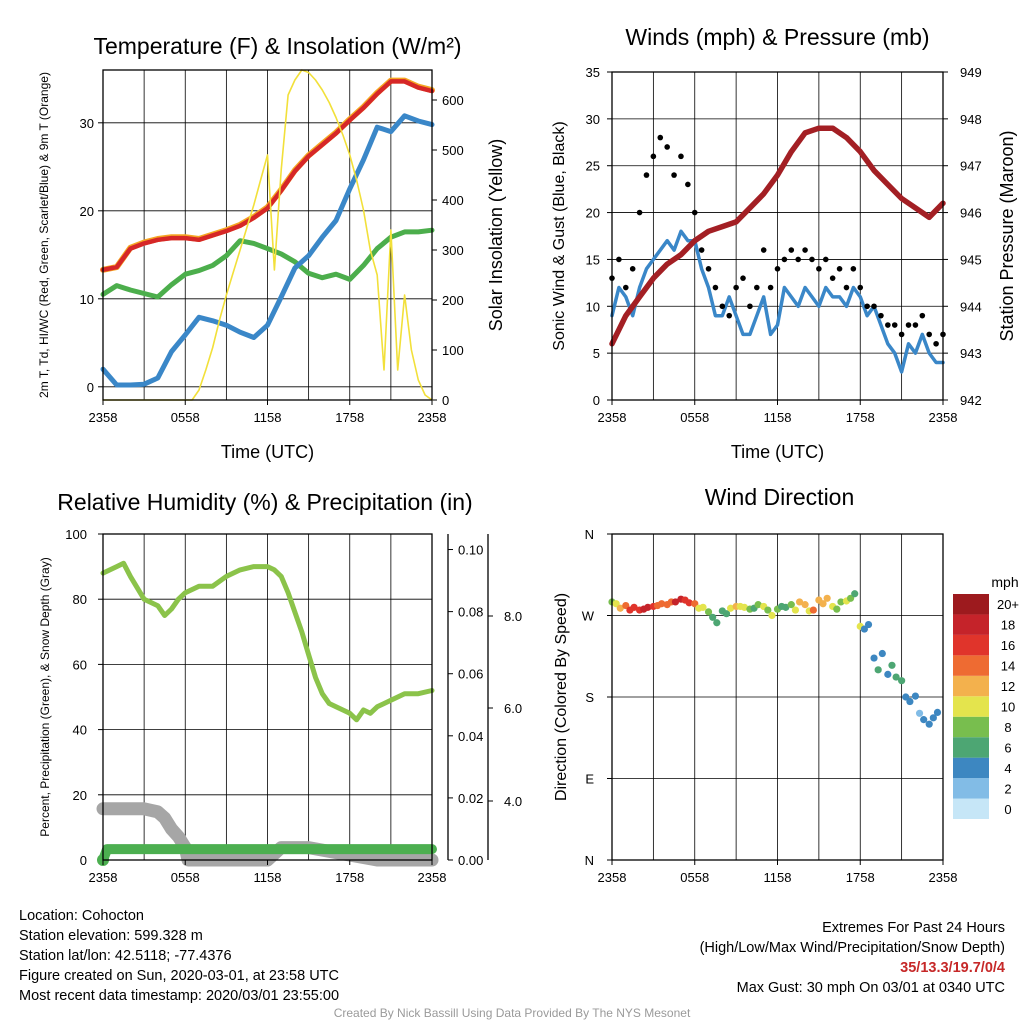 This screenshot has height=1024, width=1024. I want to click on y-right-tick-label: 200, so click(453, 300).